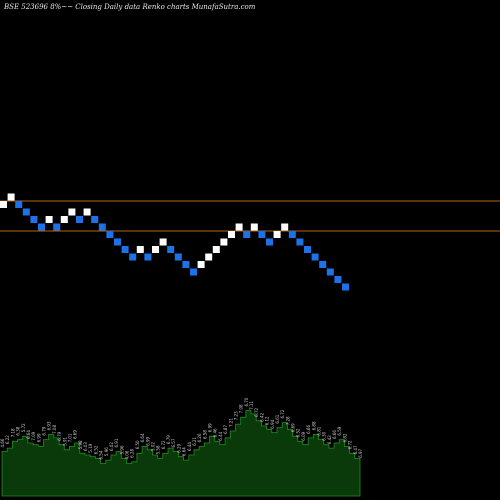 The height and width of the screenshot is (500, 500). I want to click on volume-label: 7.21, so click(230, 422).